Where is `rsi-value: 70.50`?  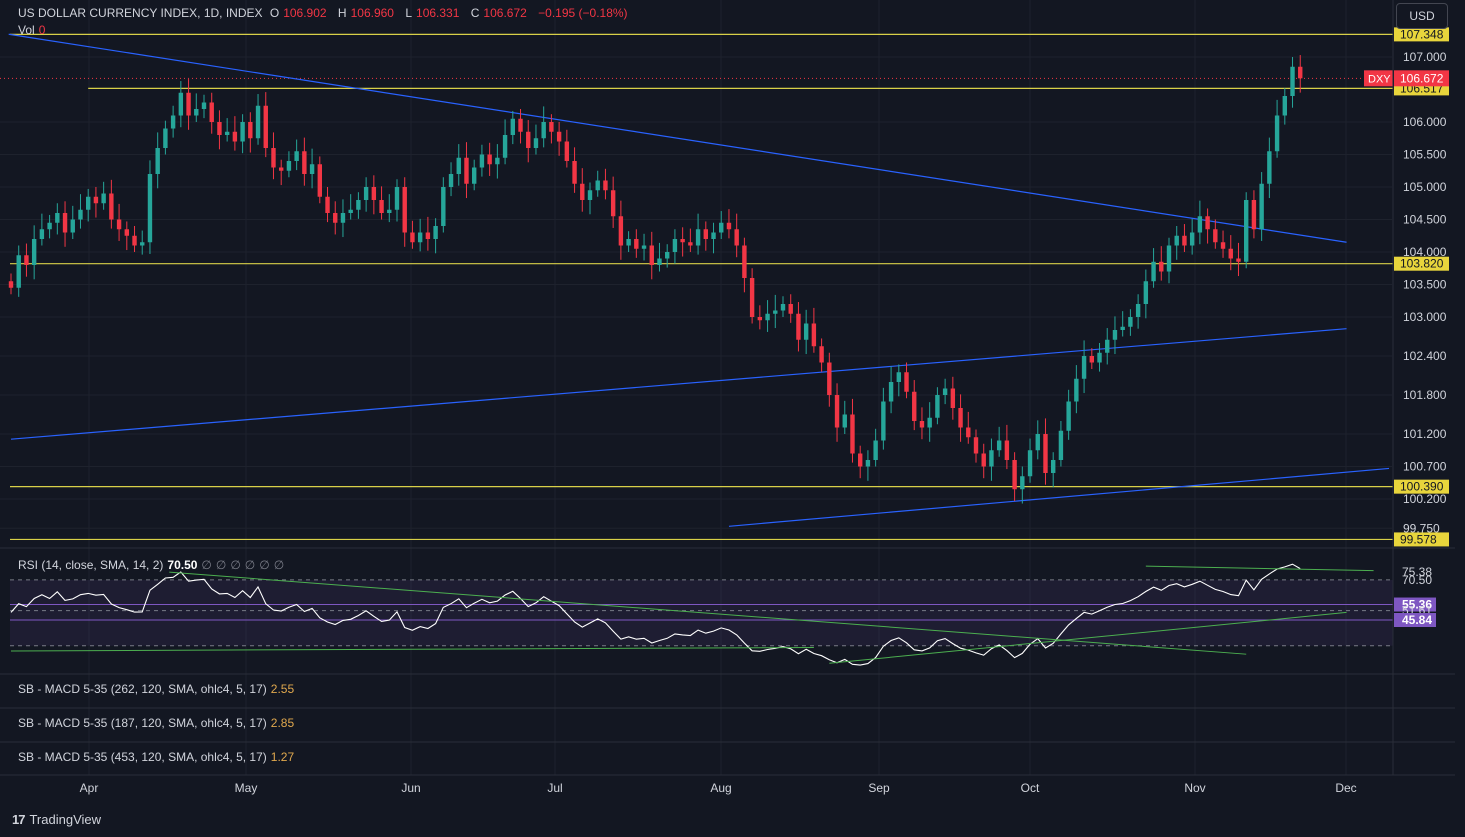
rsi-value: 70.50 is located at coordinates (182, 565).